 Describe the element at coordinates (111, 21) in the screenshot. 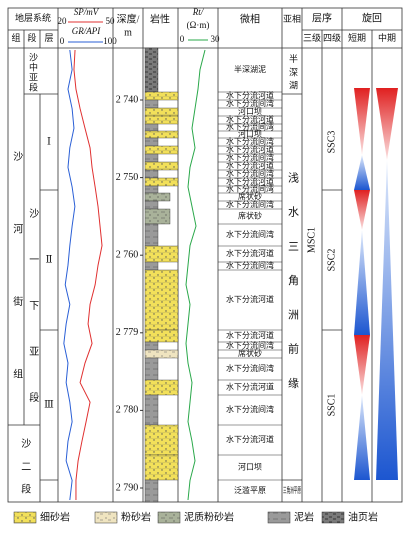

I see `scale-max: 50` at that location.